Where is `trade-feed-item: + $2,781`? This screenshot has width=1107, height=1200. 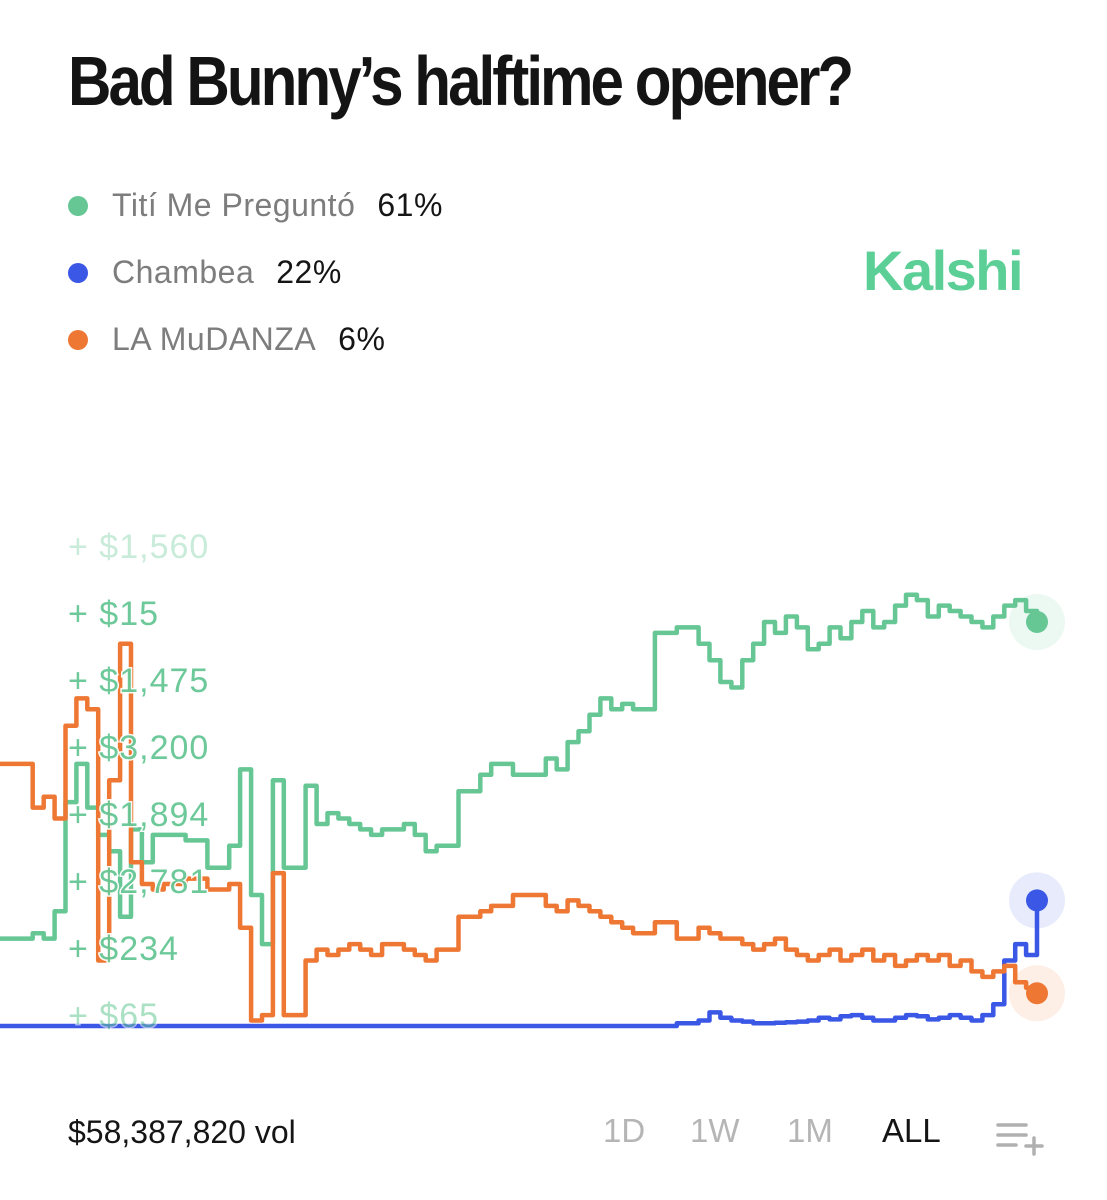 trade-feed-item: + $2,781 is located at coordinates (138, 882).